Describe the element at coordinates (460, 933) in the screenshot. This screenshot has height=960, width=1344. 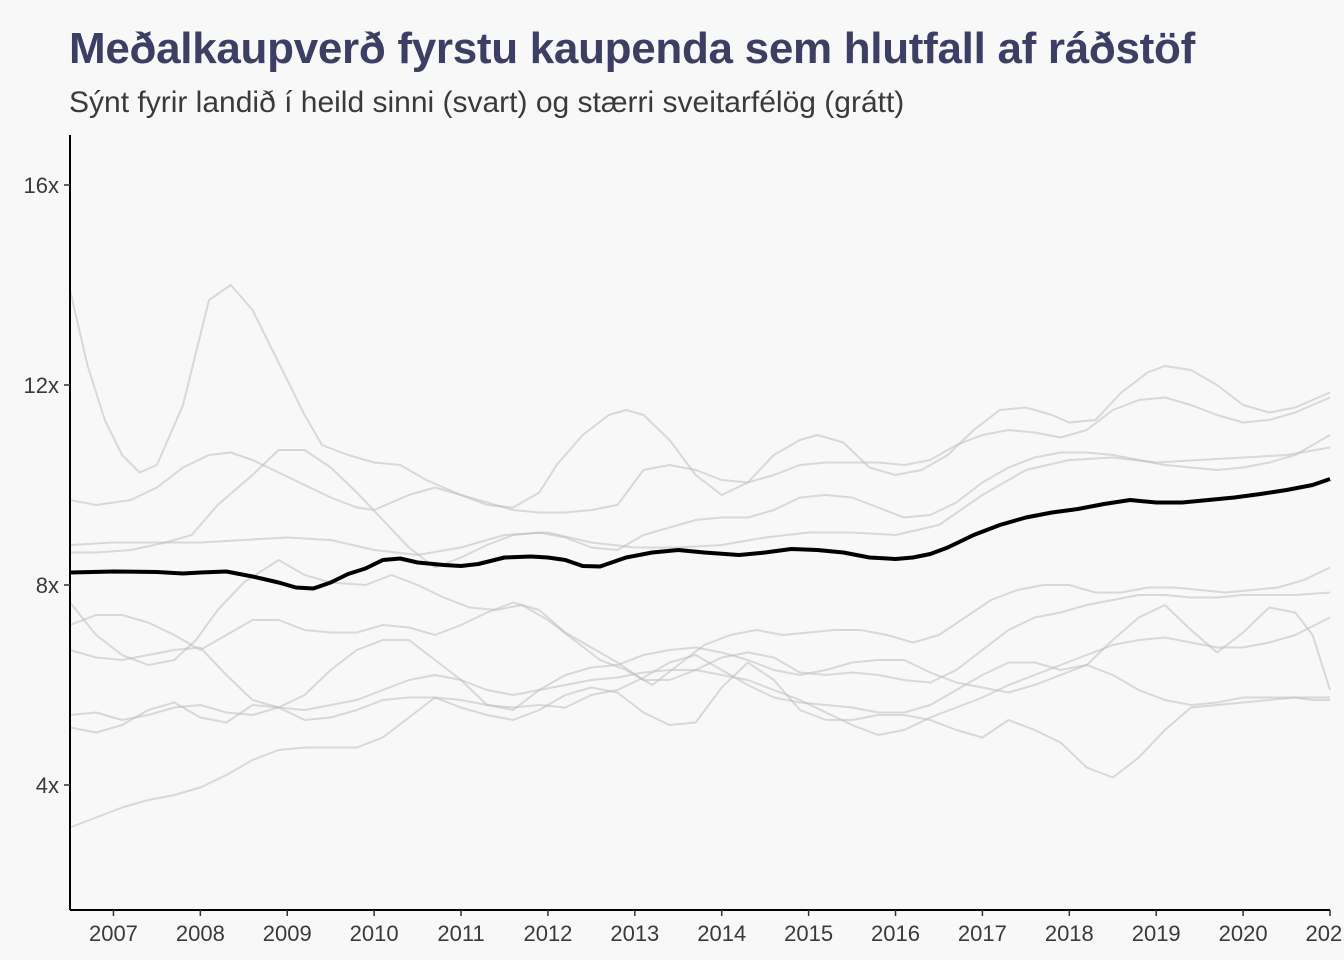
I see `x-tick-label: 2011` at that location.